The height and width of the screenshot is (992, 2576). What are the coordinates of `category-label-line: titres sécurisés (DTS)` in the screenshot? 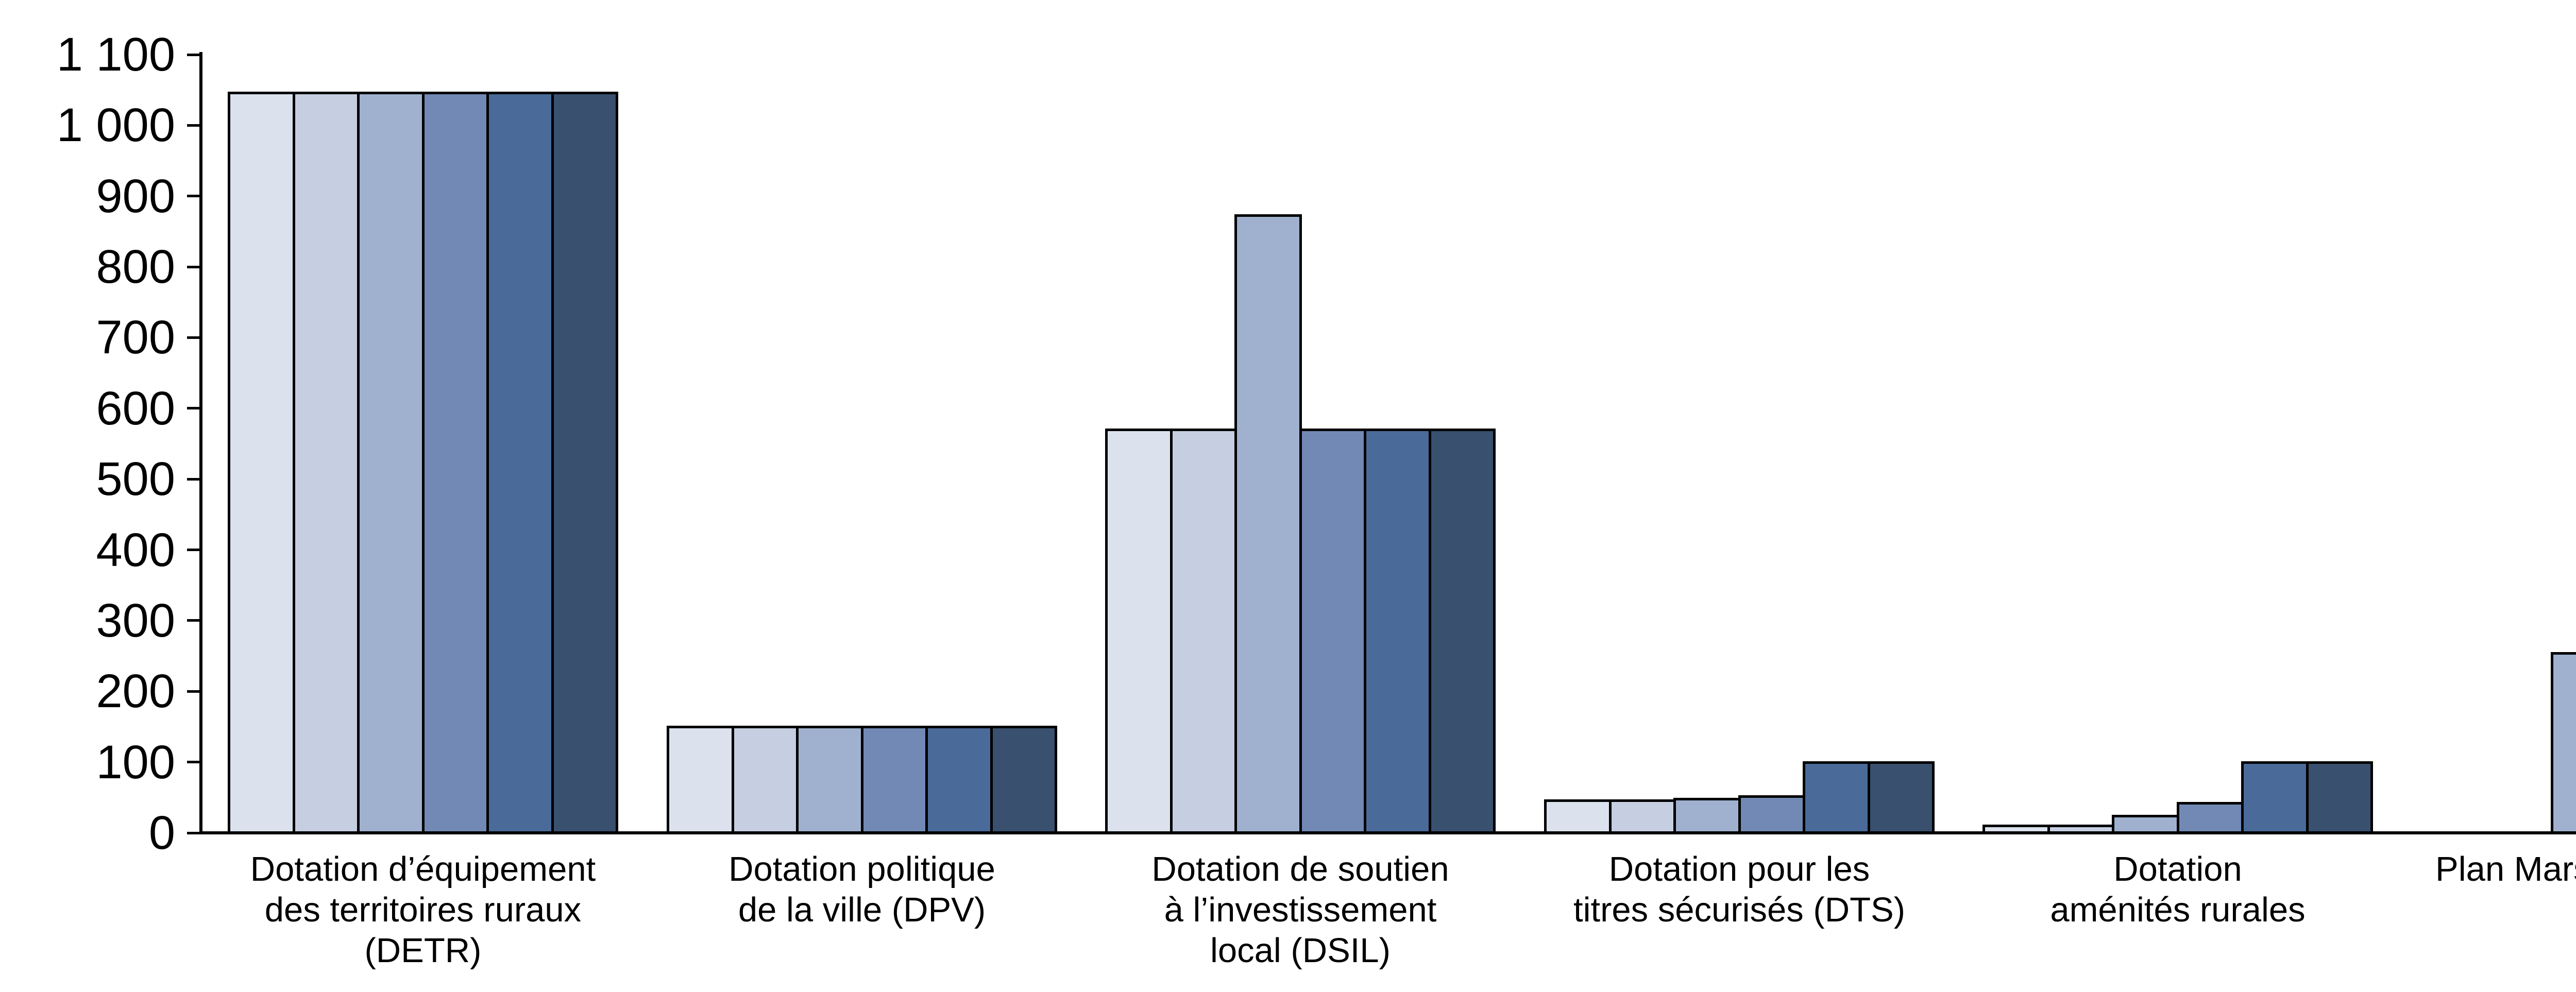 It's located at (1739, 910).